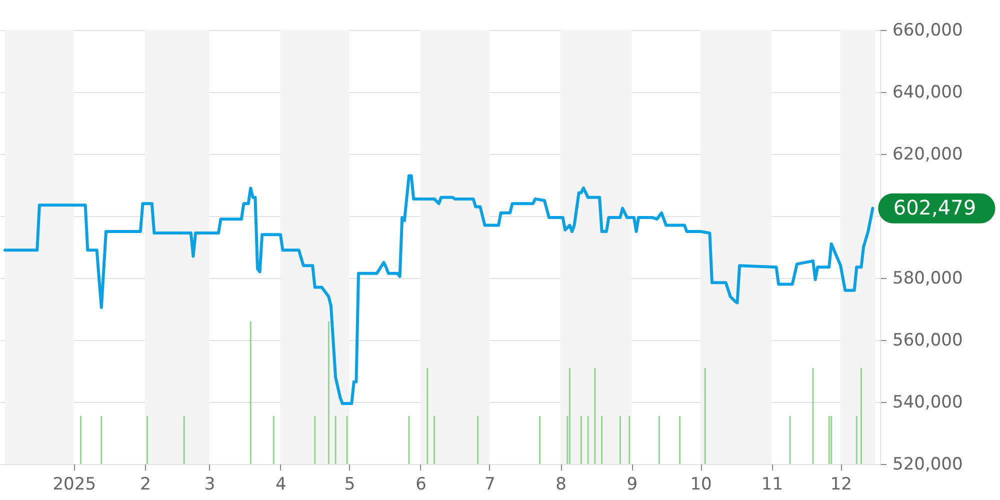  What do you see at coordinates (350, 484) in the screenshot?
I see `x-tick-label: 5` at bounding box center [350, 484].